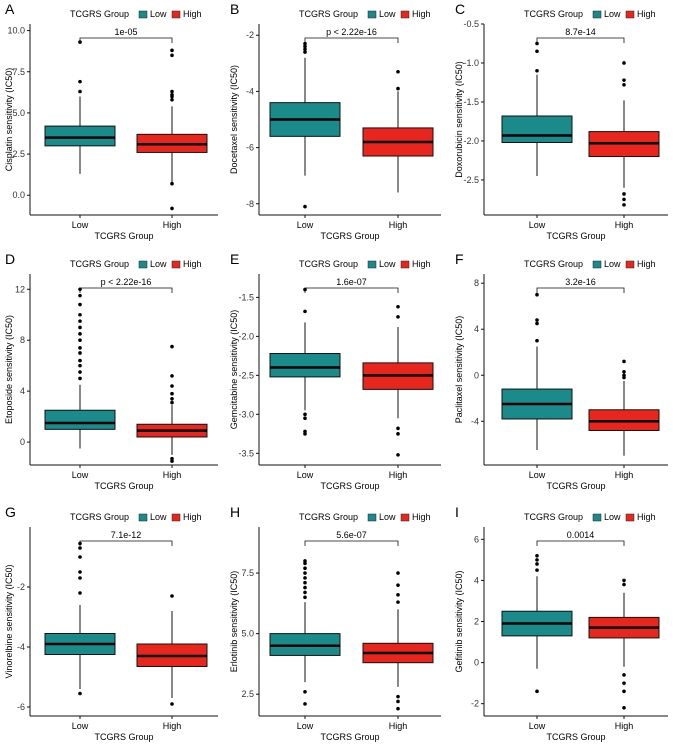  Describe the element at coordinates (459, 621) in the screenshot. I see `y-axis-label: Gefitinib sensitivity (IC50)` at that location.